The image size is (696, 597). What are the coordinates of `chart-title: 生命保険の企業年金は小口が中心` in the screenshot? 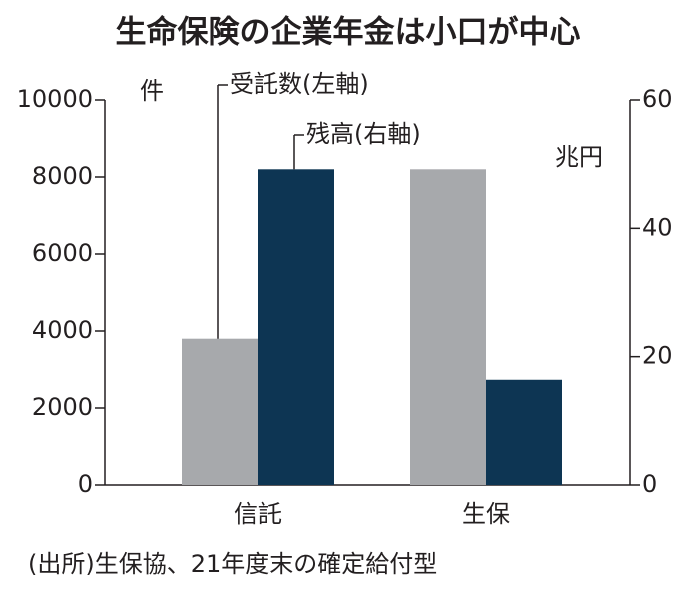 It's located at (348, 33).